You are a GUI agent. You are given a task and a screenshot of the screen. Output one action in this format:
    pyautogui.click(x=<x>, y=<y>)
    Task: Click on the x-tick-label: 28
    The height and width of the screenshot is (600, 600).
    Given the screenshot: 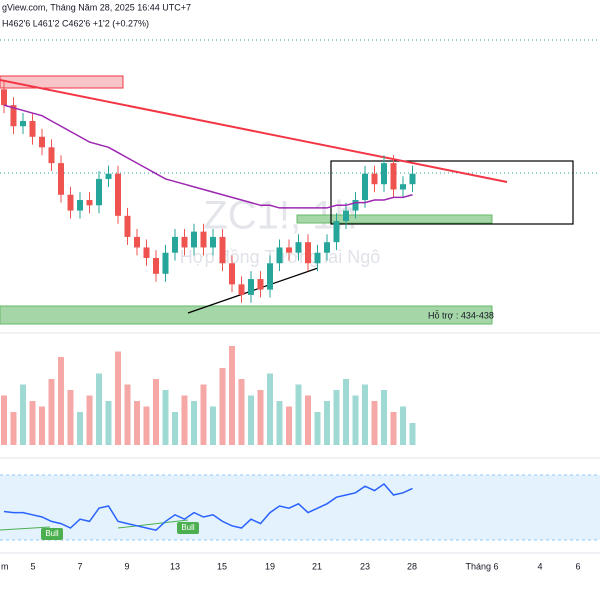 What is the action you would take?
    pyautogui.click(x=412, y=566)
    